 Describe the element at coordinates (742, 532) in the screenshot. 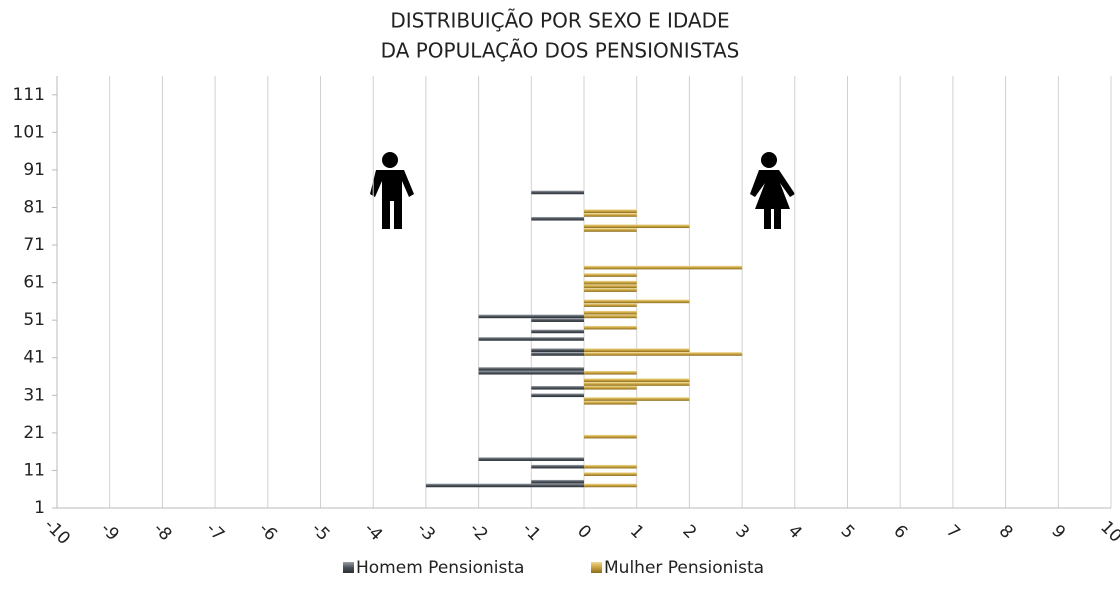

I see `x-tick-label: 3` at that location.